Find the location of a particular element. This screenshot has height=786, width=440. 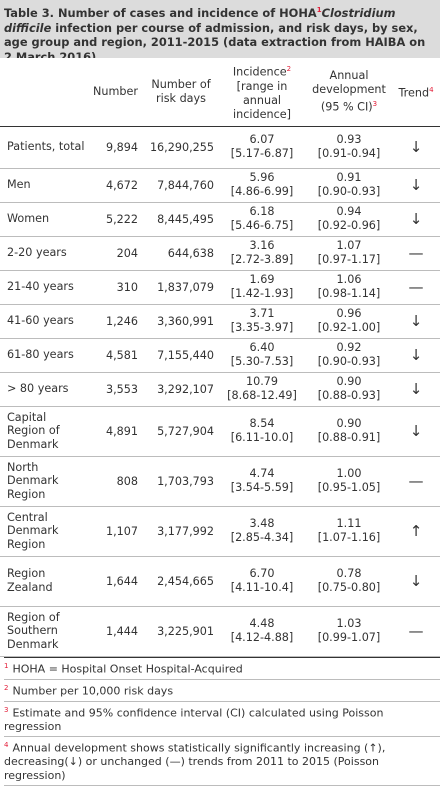

row-label: Women is located at coordinates (28, 219).